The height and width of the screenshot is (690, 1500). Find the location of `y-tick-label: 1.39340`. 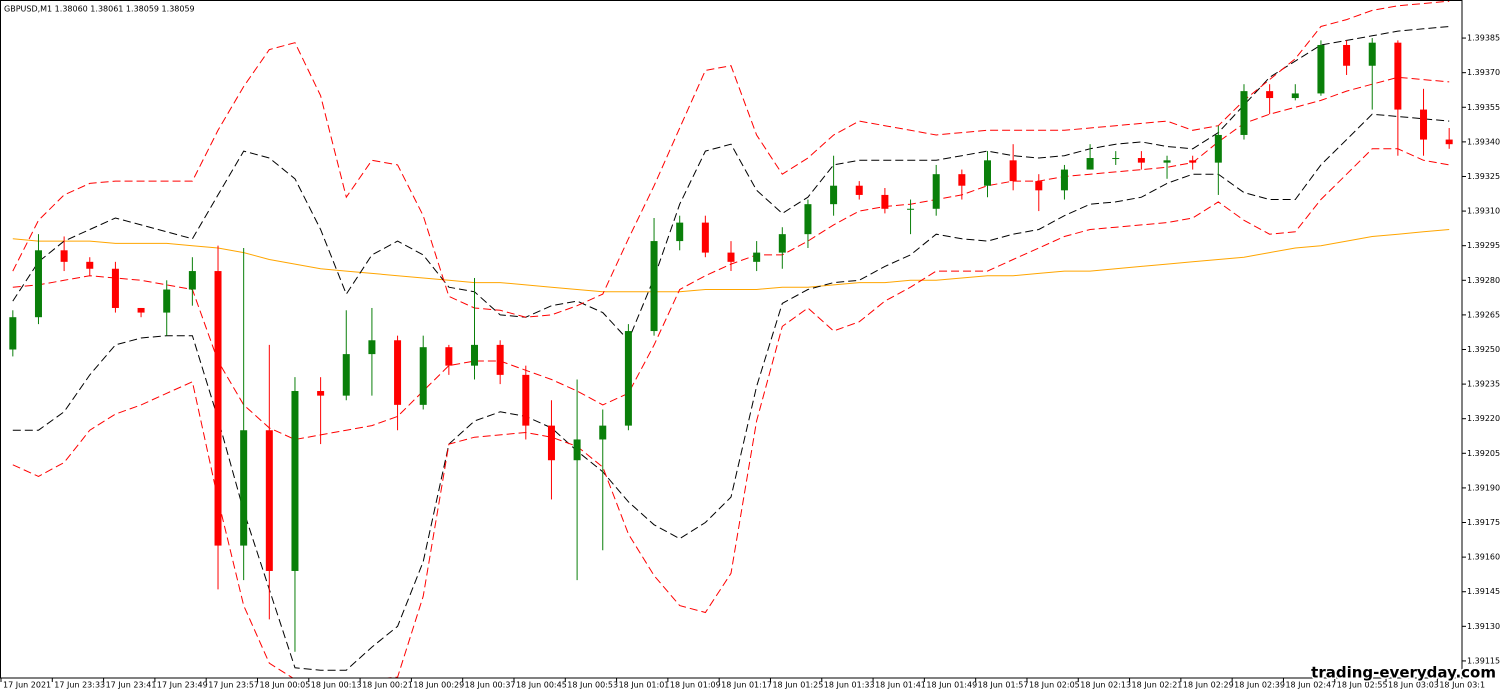

y-tick-label: 1.39340 is located at coordinates (1483, 141).